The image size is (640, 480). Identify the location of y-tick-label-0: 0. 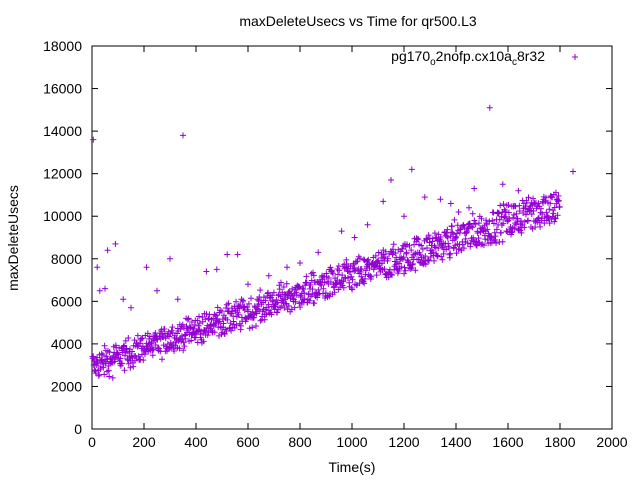
(78, 429).